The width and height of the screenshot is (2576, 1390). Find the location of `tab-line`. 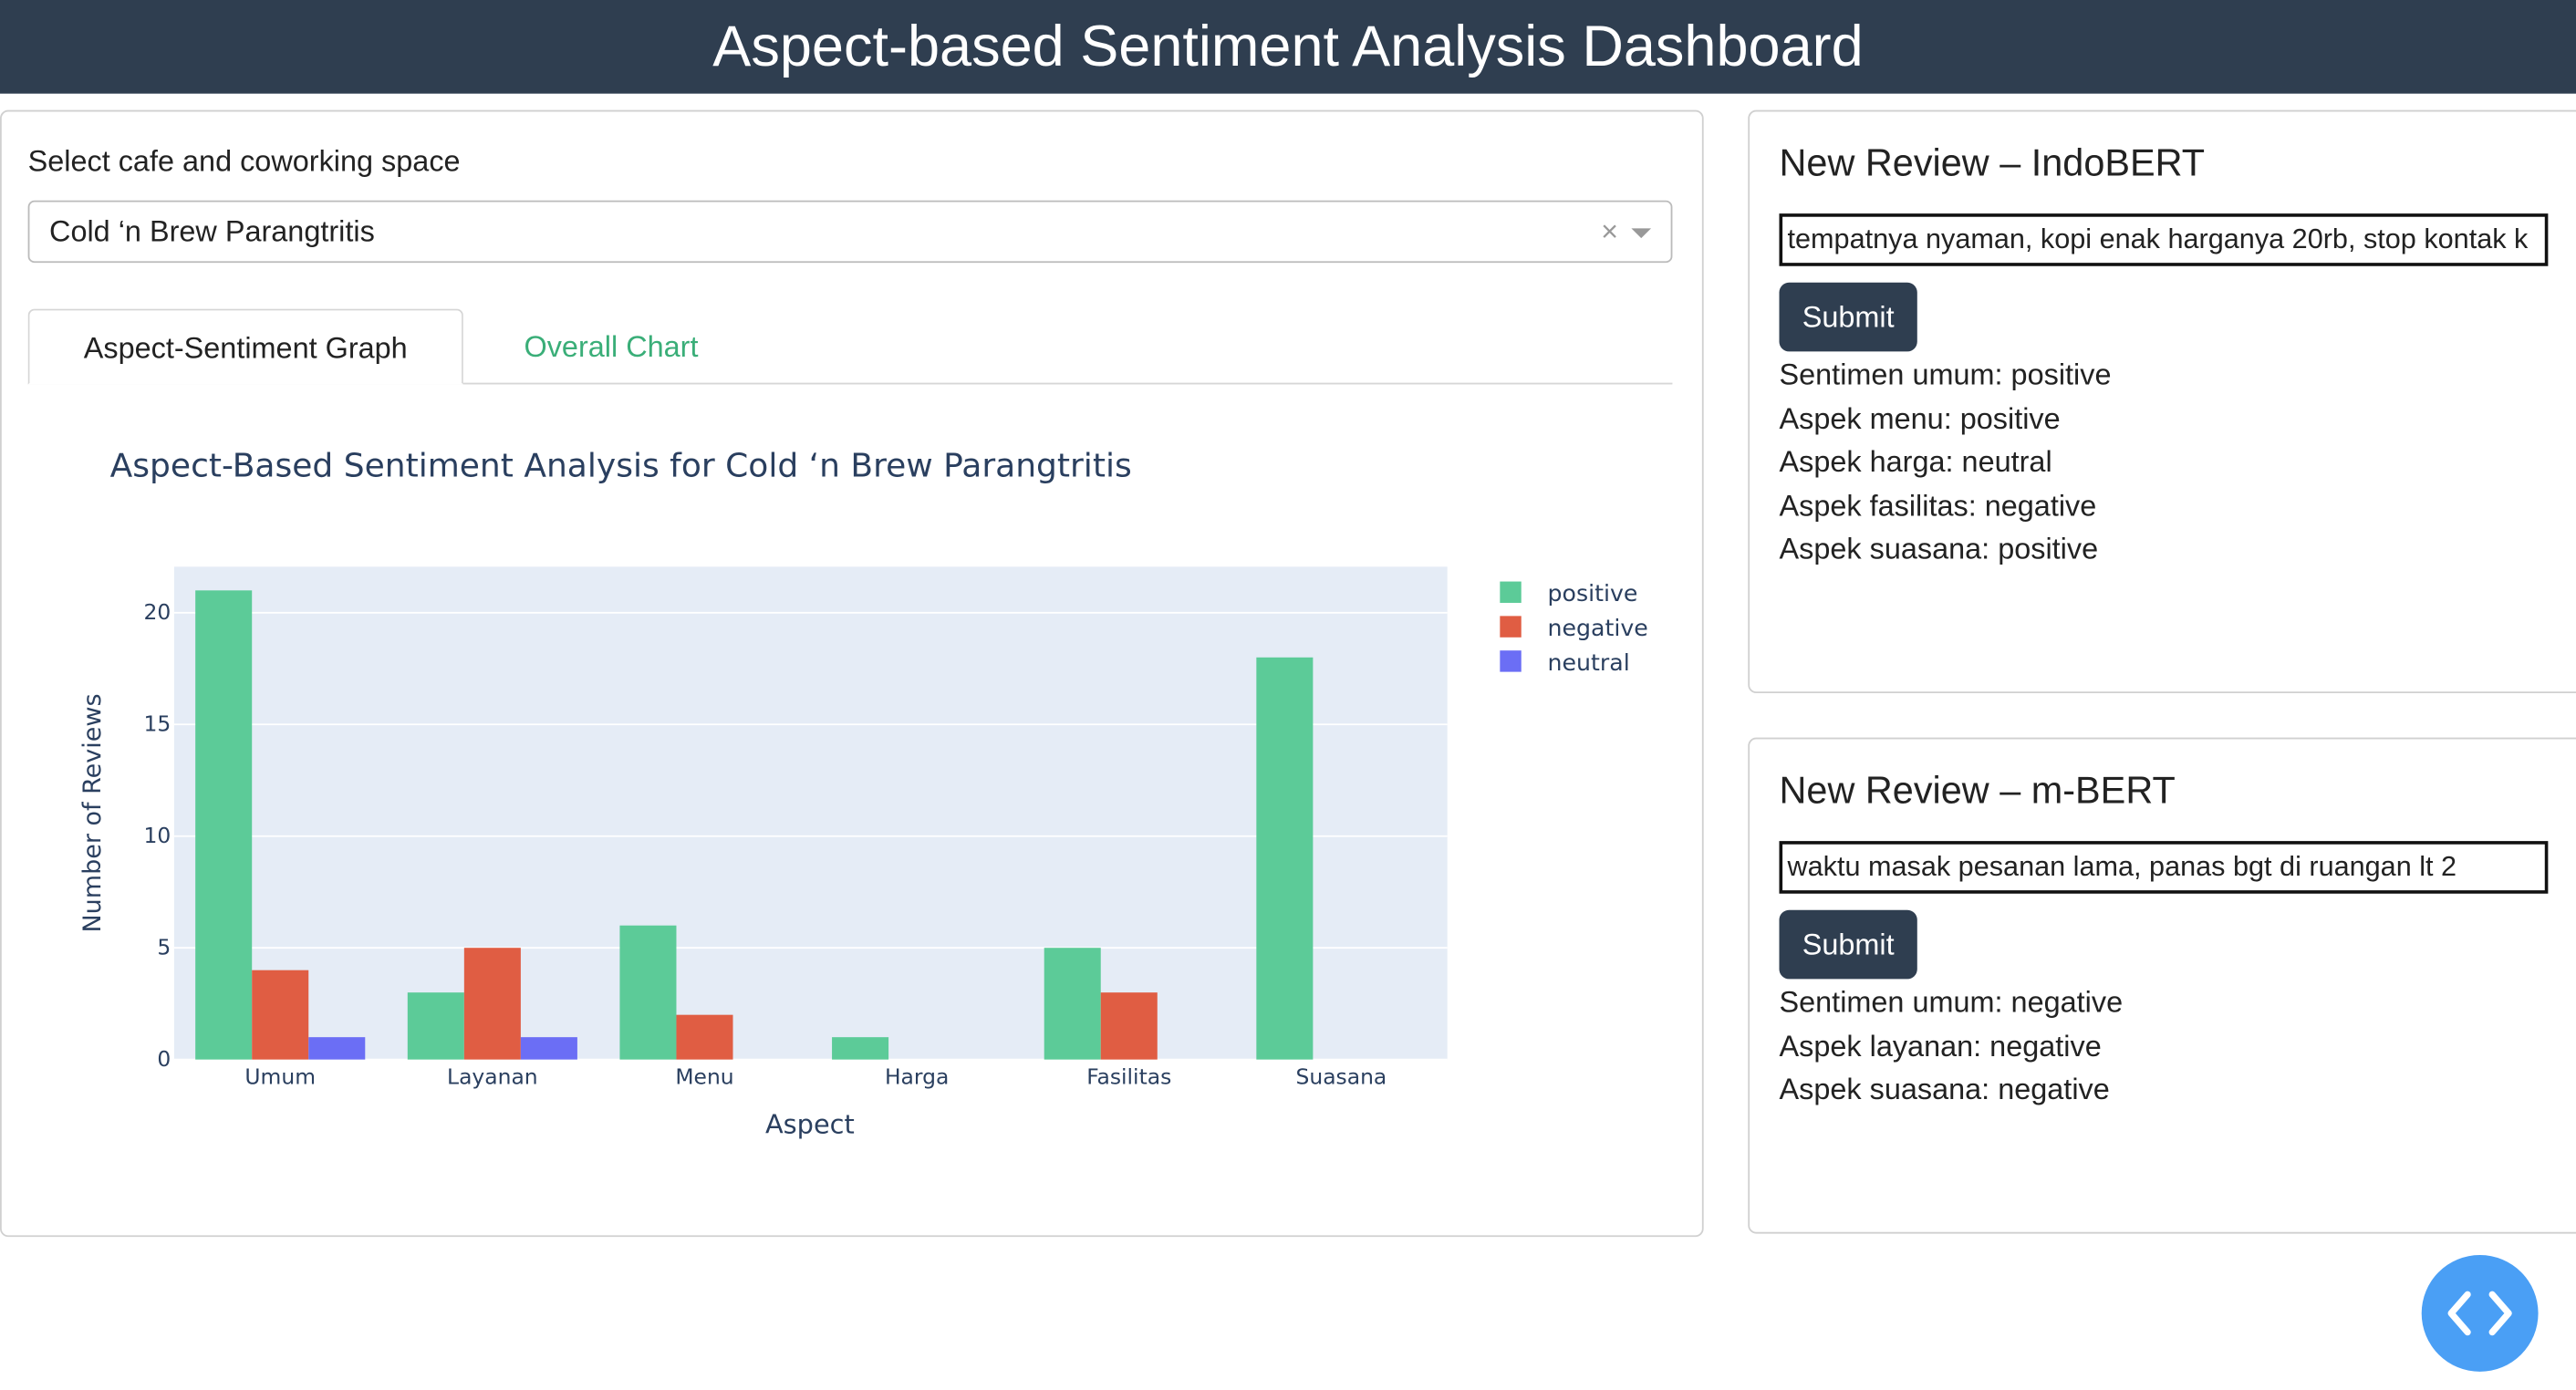

tab-line is located at coordinates (850, 383).